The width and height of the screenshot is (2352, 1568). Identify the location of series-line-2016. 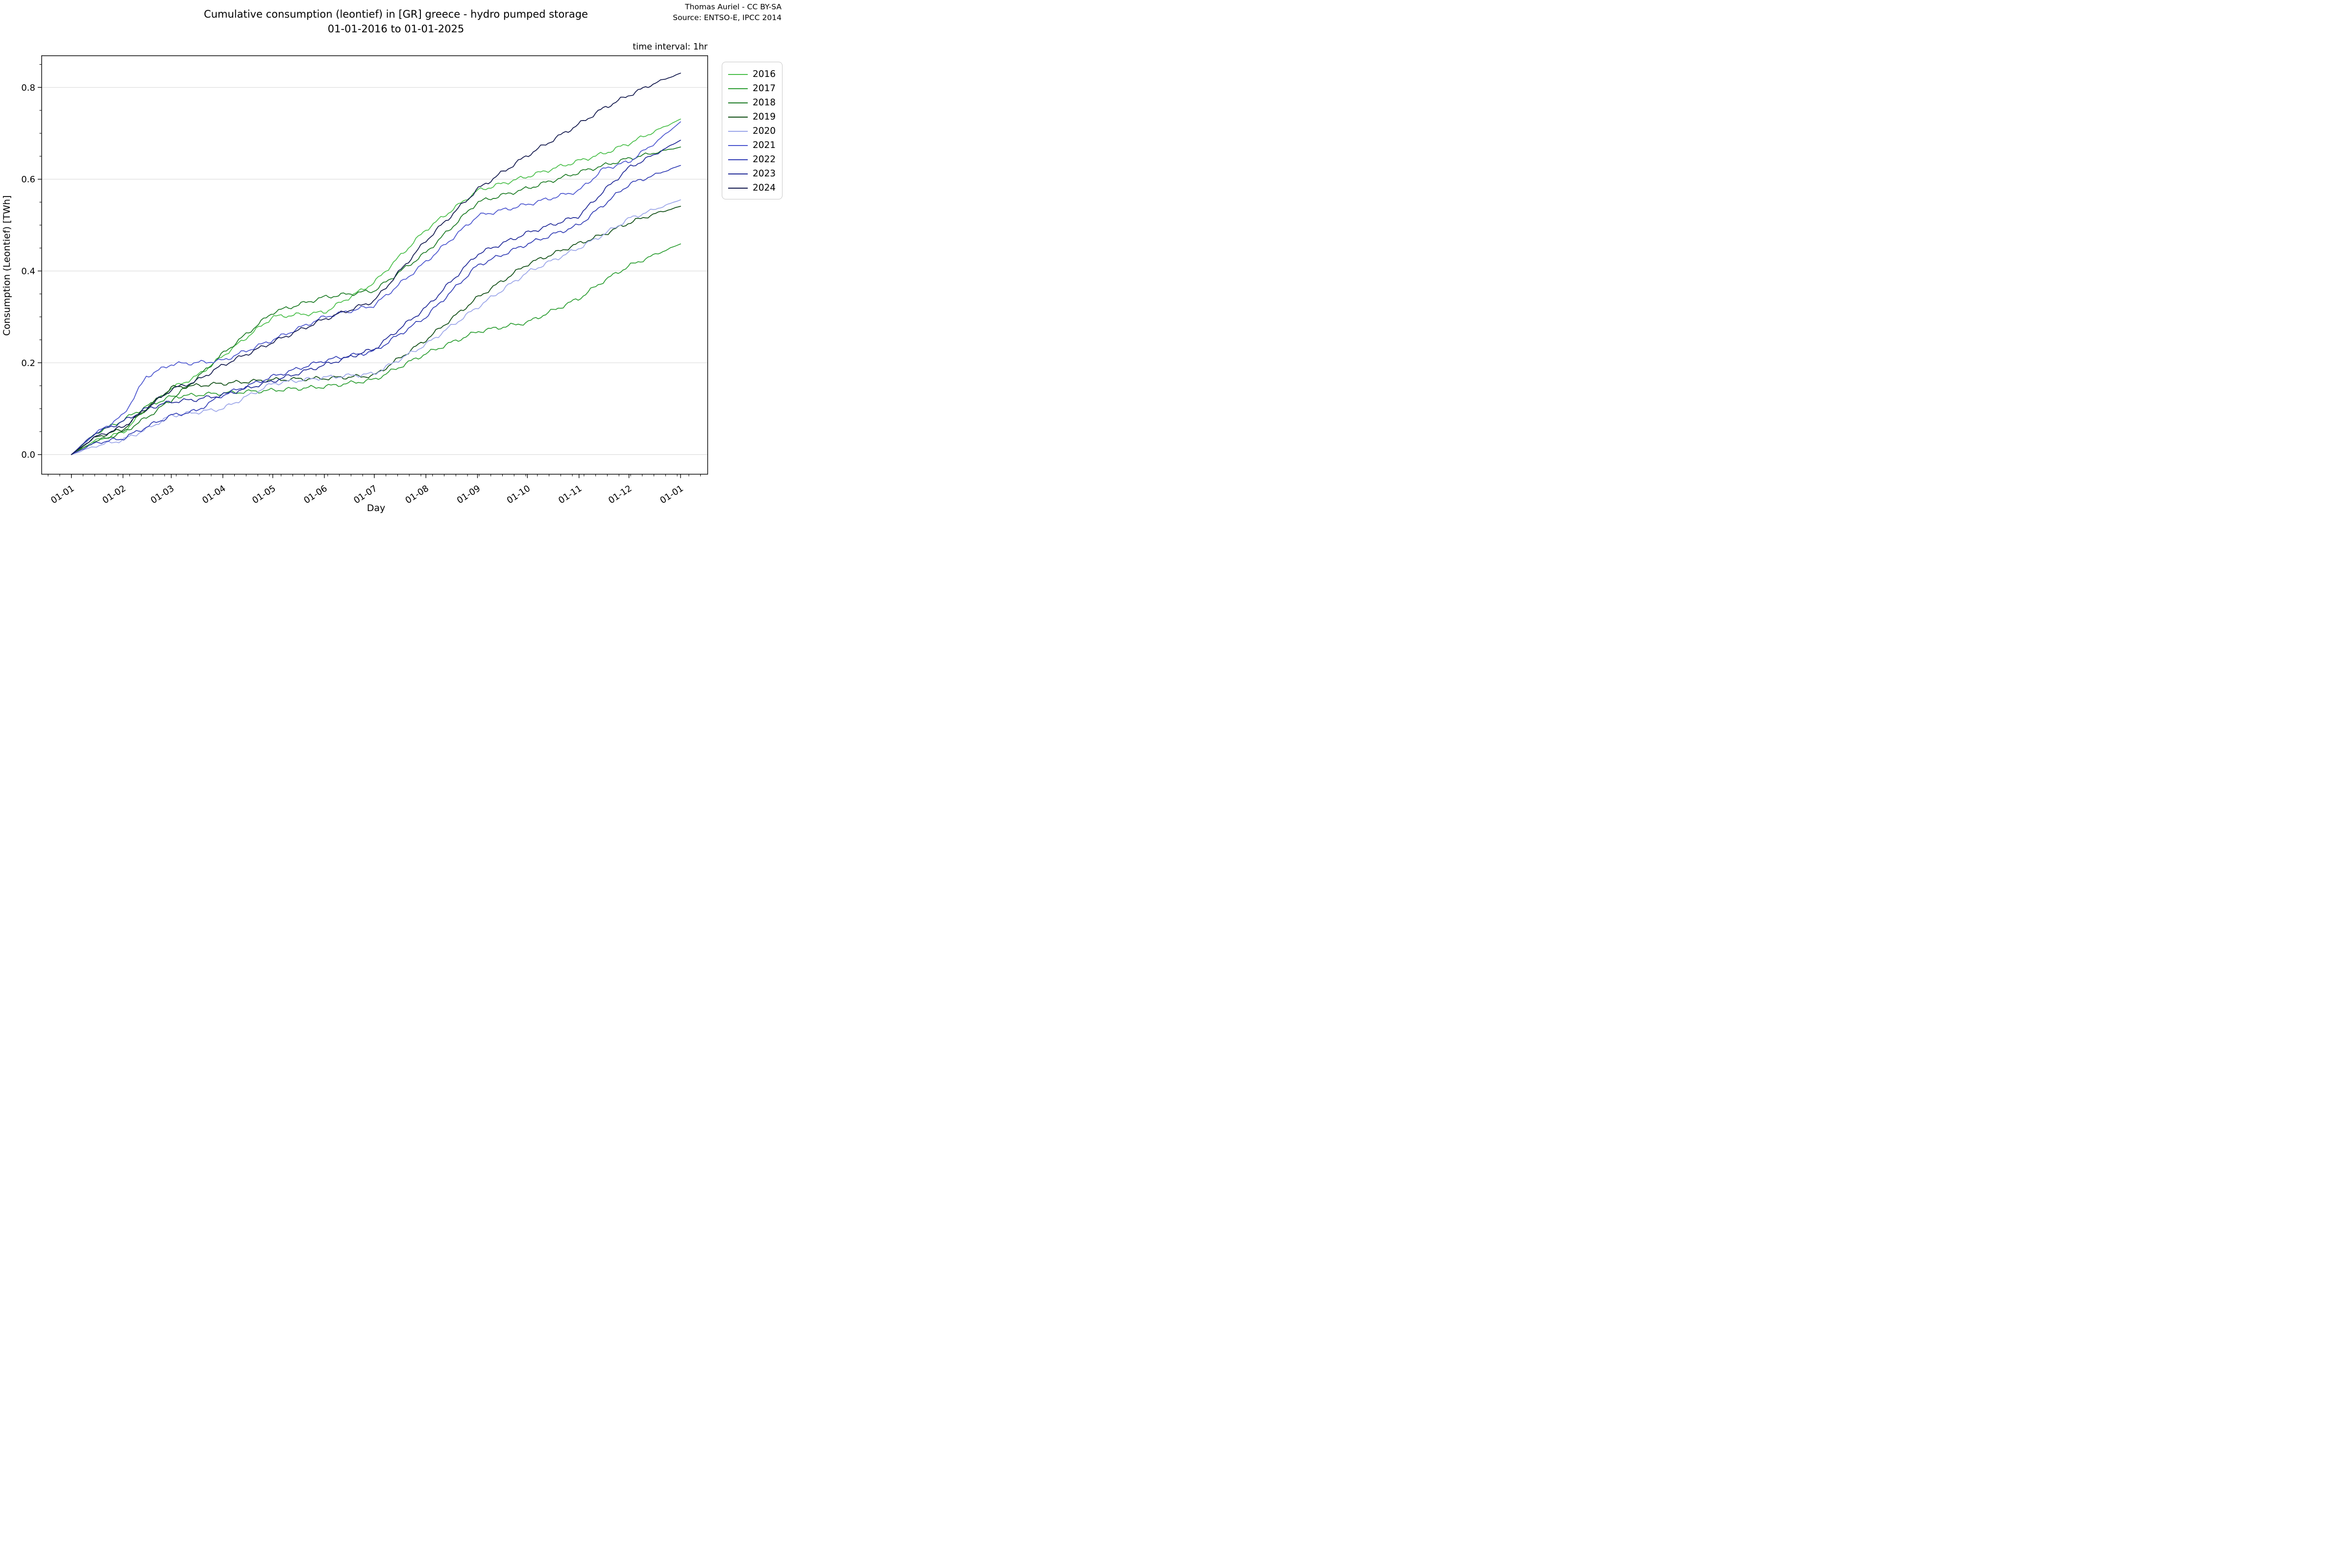
(376, 287).